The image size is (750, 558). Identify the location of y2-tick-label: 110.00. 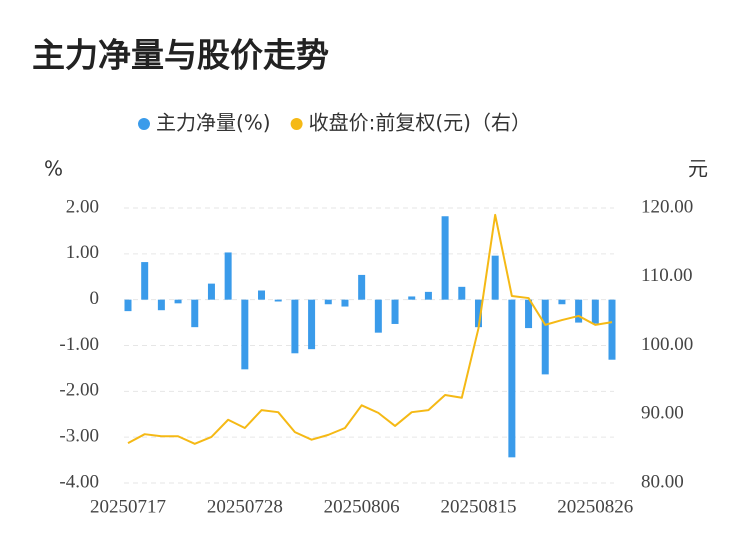
(667, 275).